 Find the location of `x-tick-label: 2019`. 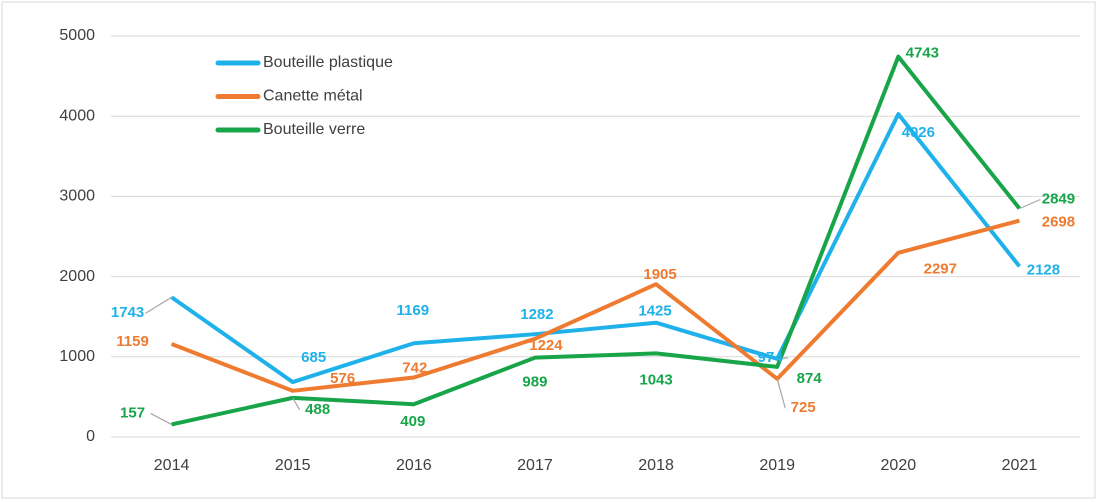

x-tick-label: 2019 is located at coordinates (777, 465).